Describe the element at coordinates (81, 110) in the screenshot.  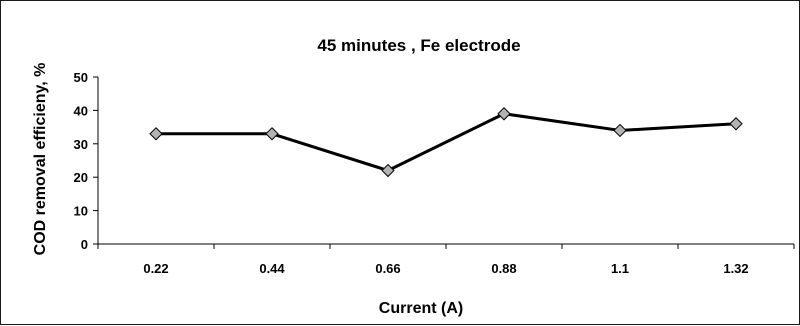
I see `y-tick-label: 40` at that location.